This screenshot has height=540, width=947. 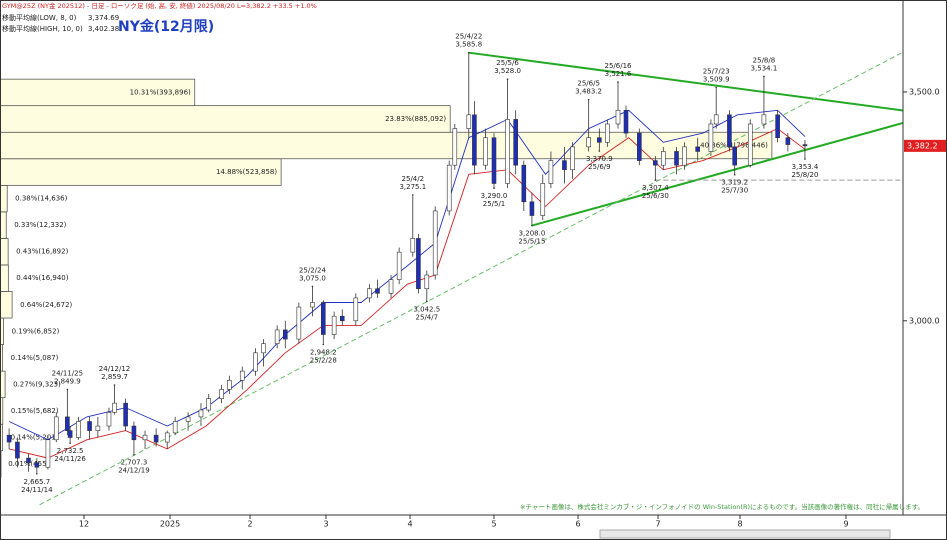 I want to click on annotation-value: 3,370.9, so click(x=599, y=159).